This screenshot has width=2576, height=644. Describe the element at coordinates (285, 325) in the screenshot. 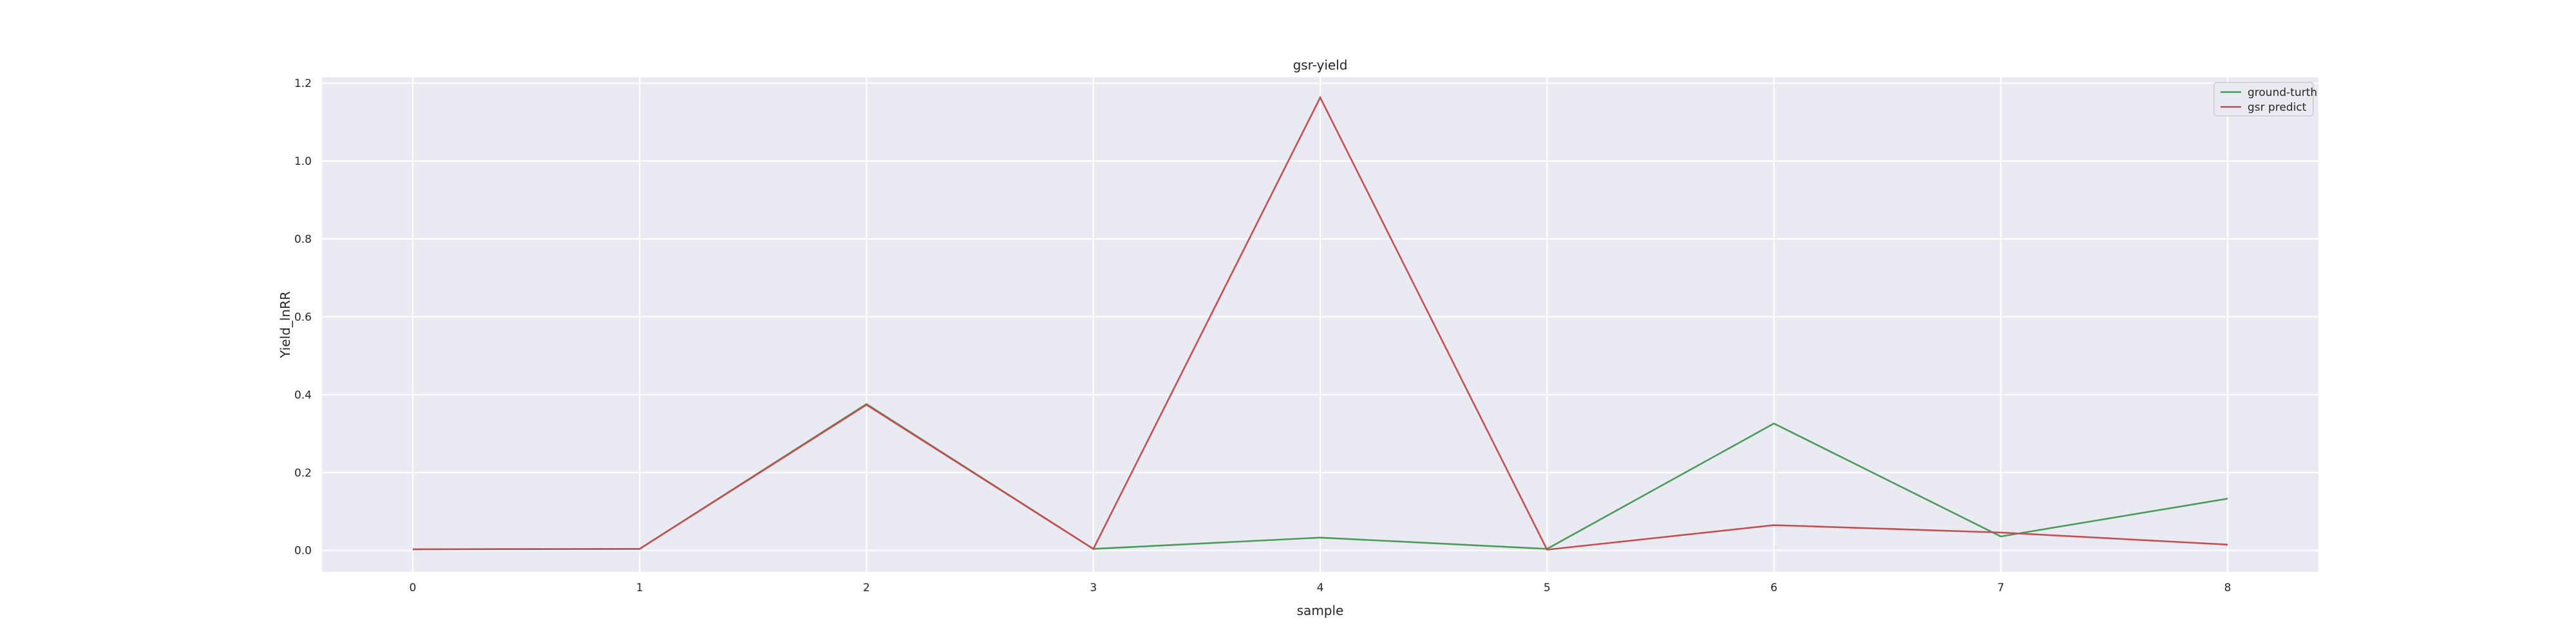

I see `y-axis-label: Yield_lnRR` at that location.